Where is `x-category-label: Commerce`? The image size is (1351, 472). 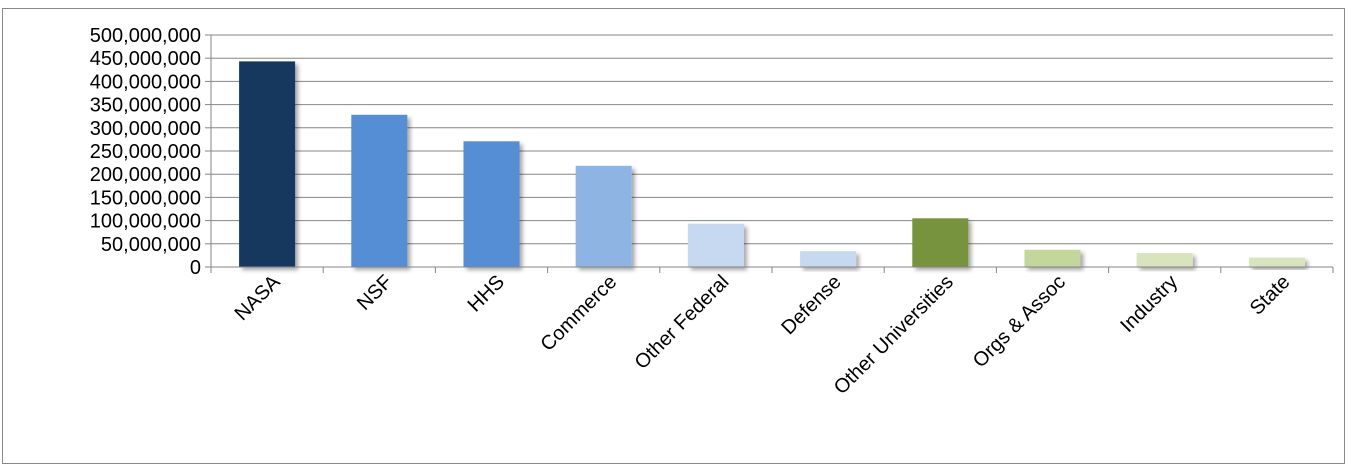 x-category-label: Commerce is located at coordinates (579, 313).